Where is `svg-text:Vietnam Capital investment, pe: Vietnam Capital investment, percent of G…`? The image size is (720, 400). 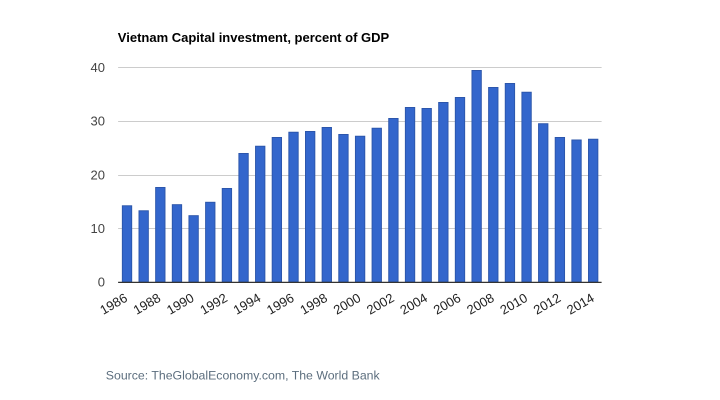
svg-text:Vietnam Capital investment, pe: Vietnam Capital investment, percent of G… is located at coordinates (254, 37).